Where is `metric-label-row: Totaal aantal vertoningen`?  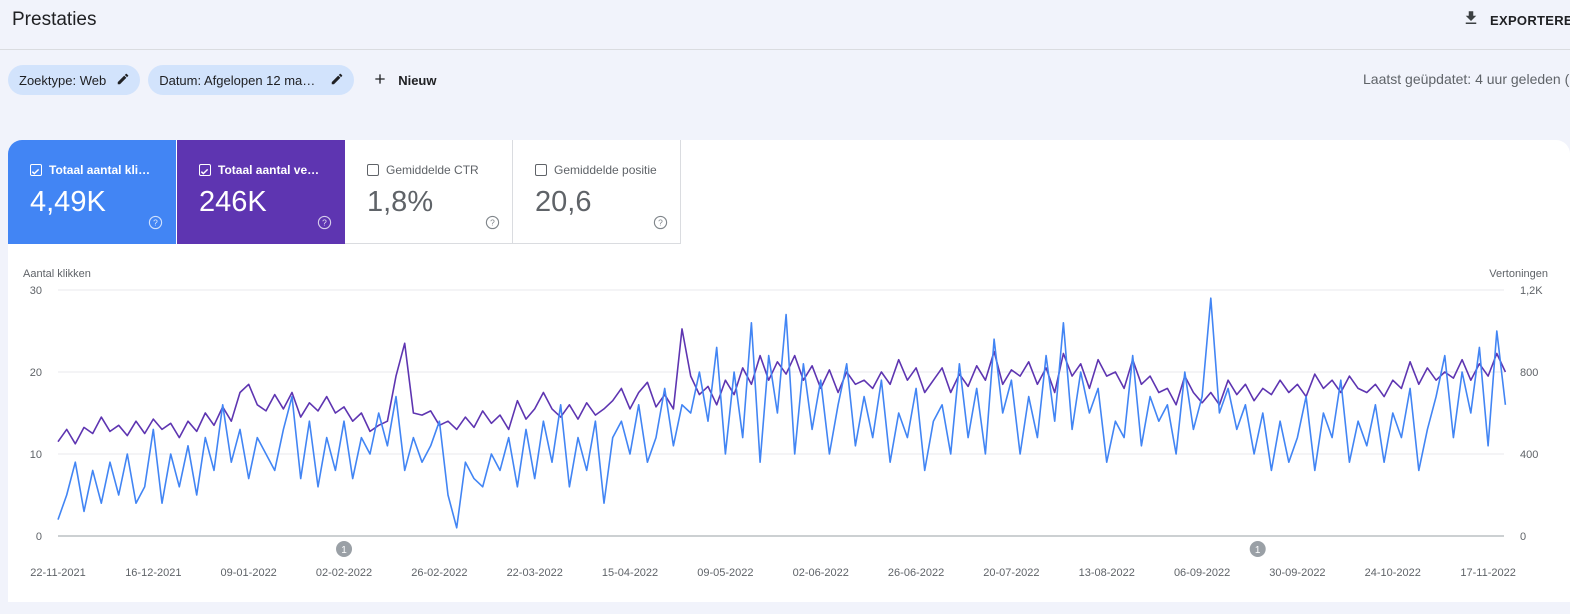
metric-label-row: Totaal aantal vertoningen is located at coordinates (261, 170).